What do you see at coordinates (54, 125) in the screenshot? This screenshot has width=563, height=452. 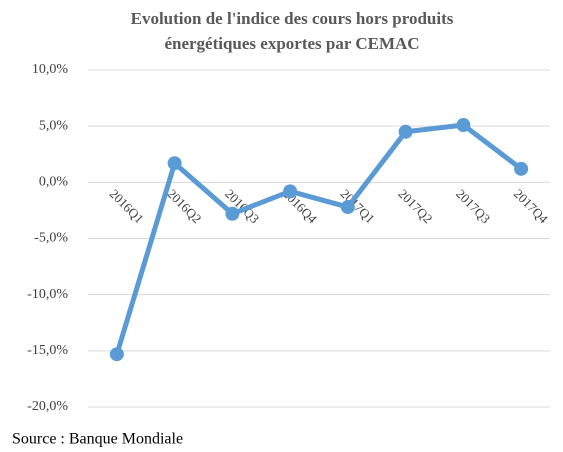 I see `y-tick-label: 5,0%` at bounding box center [54, 125].